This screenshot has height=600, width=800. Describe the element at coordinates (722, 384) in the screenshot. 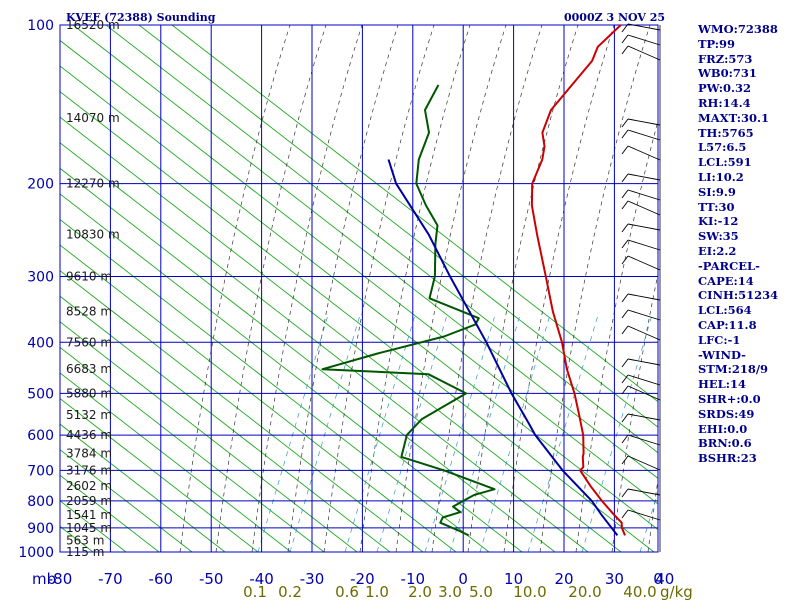

I see `index-item: HEL:14` at that location.